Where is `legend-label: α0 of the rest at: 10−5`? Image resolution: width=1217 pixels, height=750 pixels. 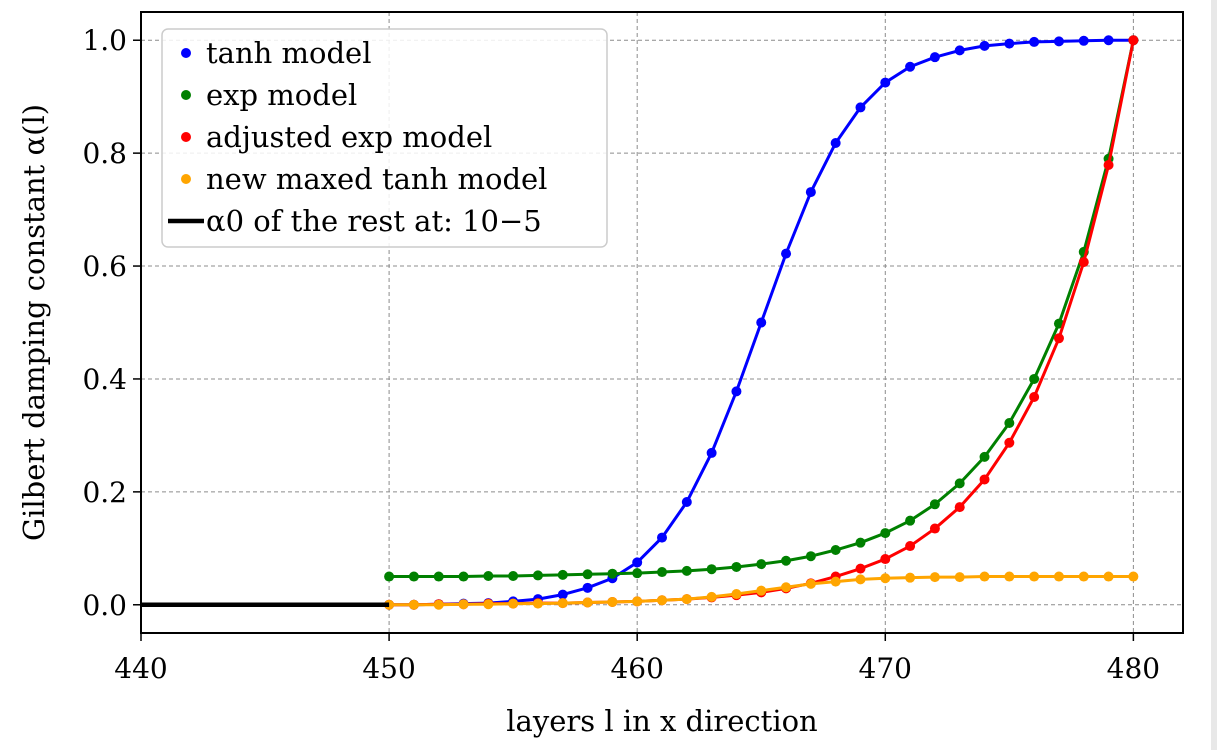
legend-label: α0 of the rest at: 10−5 is located at coordinates (374, 221).